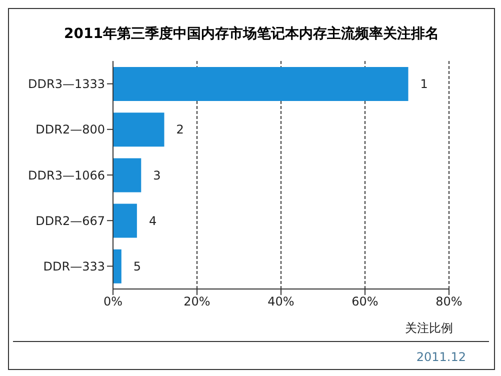 This screenshot has width=501, height=376. I want to click on annotation: 2, so click(180, 129).